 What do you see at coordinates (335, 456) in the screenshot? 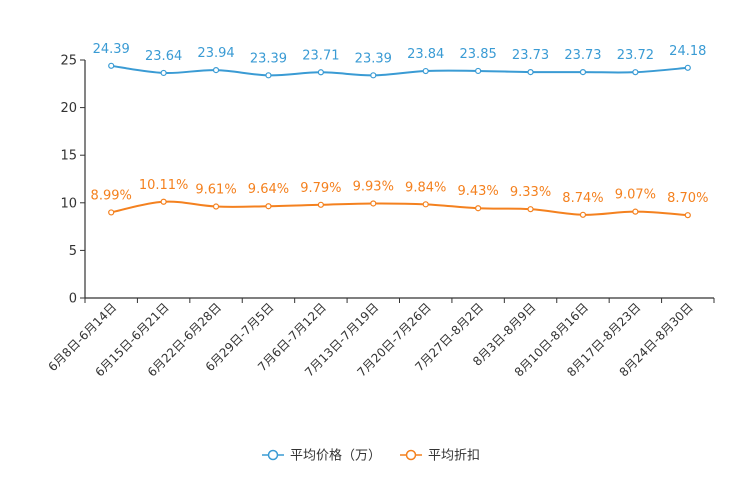
I see `legend-label: 平均价格（万）` at bounding box center [335, 456].